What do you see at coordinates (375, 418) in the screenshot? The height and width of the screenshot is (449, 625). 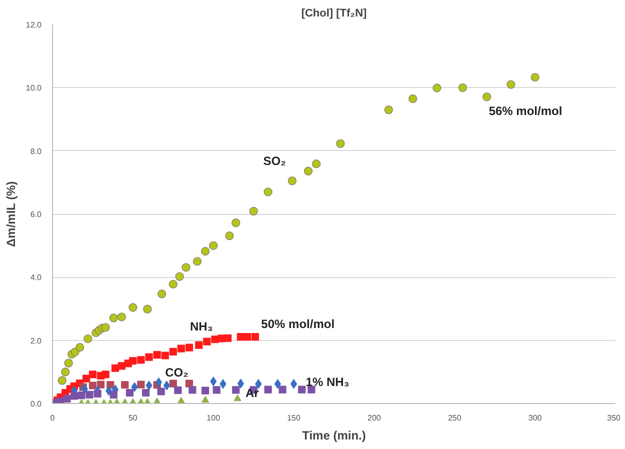 I see `x-tick-label: 200` at bounding box center [375, 418].